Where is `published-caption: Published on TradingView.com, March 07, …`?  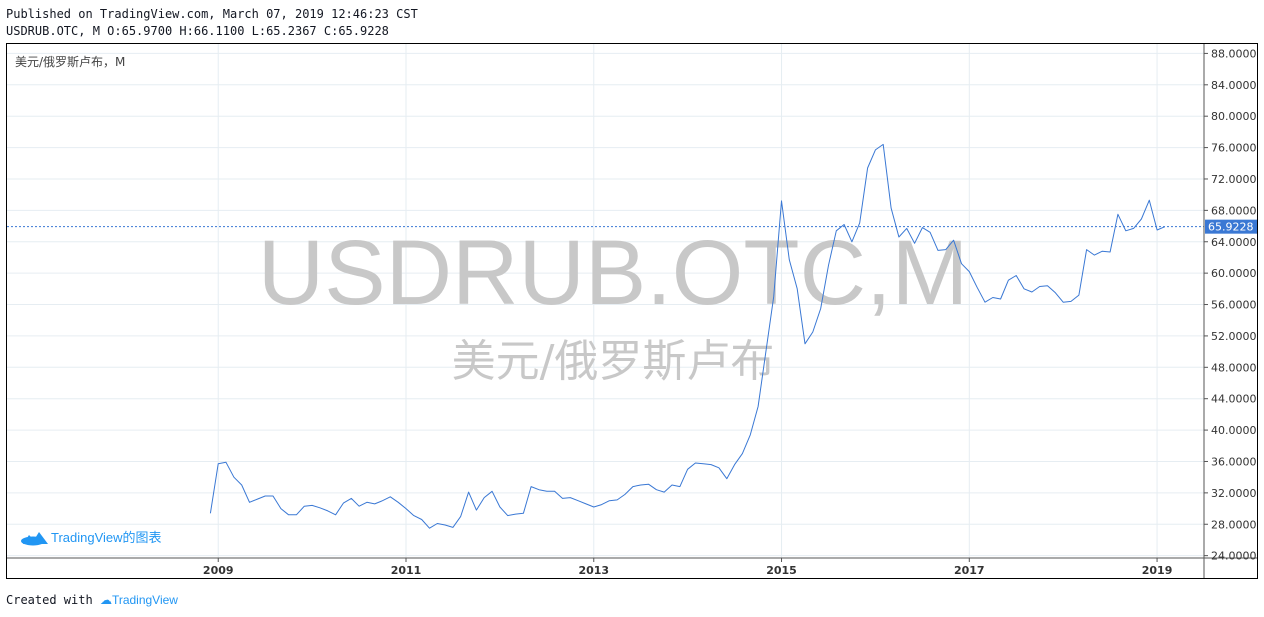
published-caption: Published on TradingView.com, March 07, … is located at coordinates (212, 14).